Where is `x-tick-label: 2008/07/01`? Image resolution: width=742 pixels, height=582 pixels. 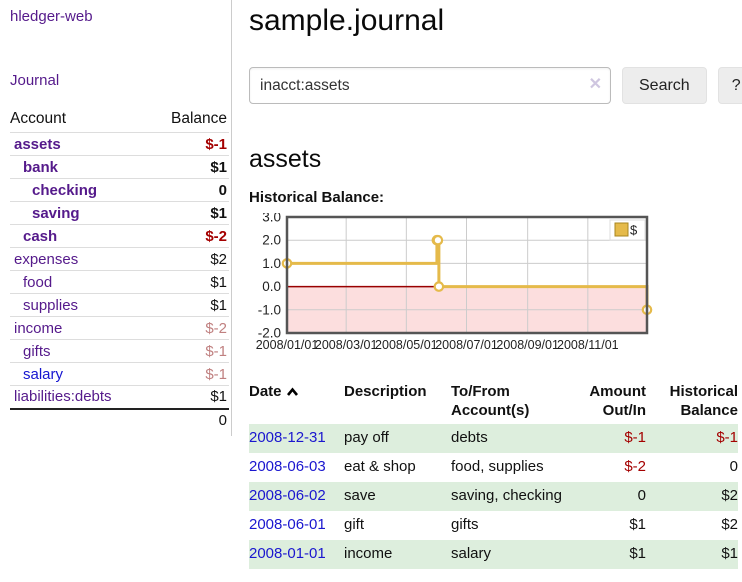
x-tick-label: 2008/07/01 is located at coordinates (466, 345).